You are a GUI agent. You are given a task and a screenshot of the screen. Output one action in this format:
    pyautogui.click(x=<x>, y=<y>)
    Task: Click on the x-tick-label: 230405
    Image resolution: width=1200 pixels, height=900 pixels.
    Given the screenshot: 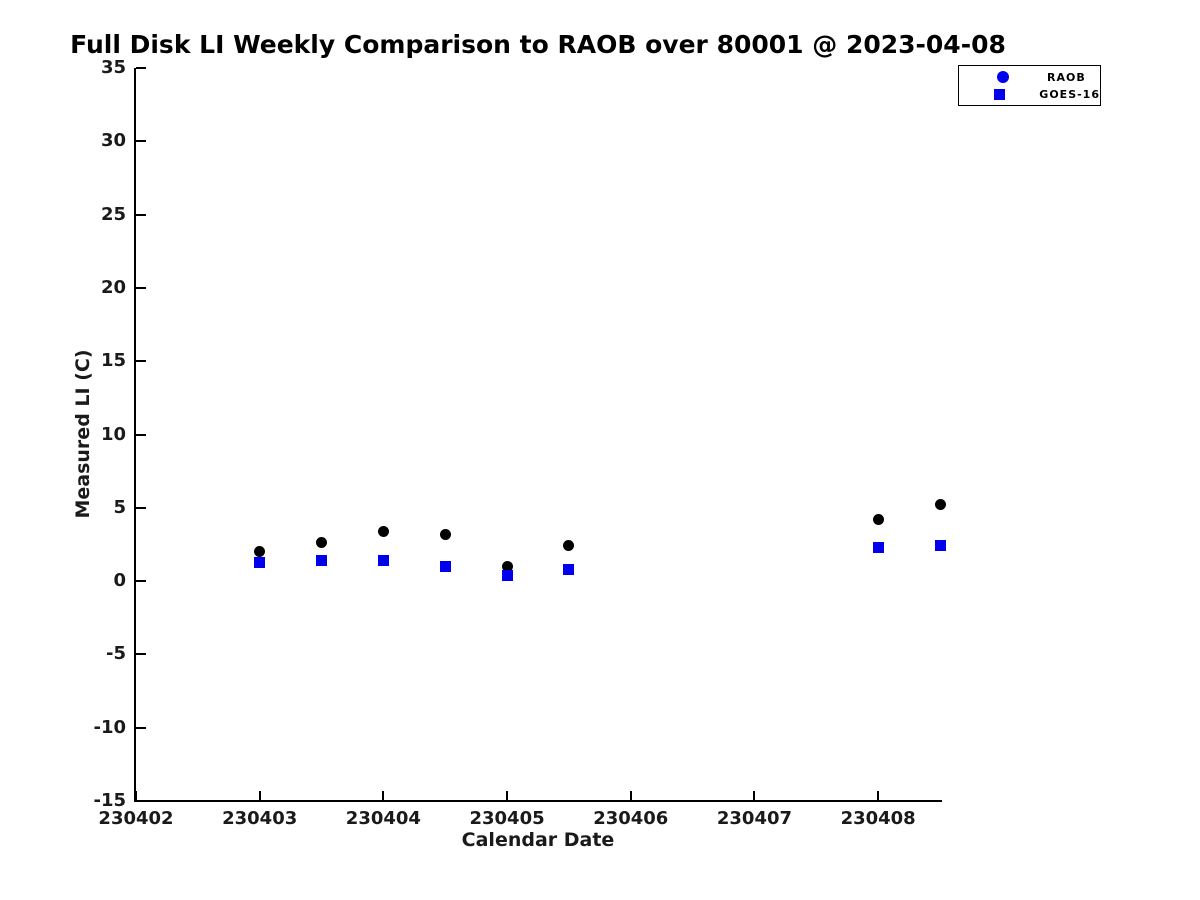 What is the action you would take?
    pyautogui.click(x=507, y=818)
    